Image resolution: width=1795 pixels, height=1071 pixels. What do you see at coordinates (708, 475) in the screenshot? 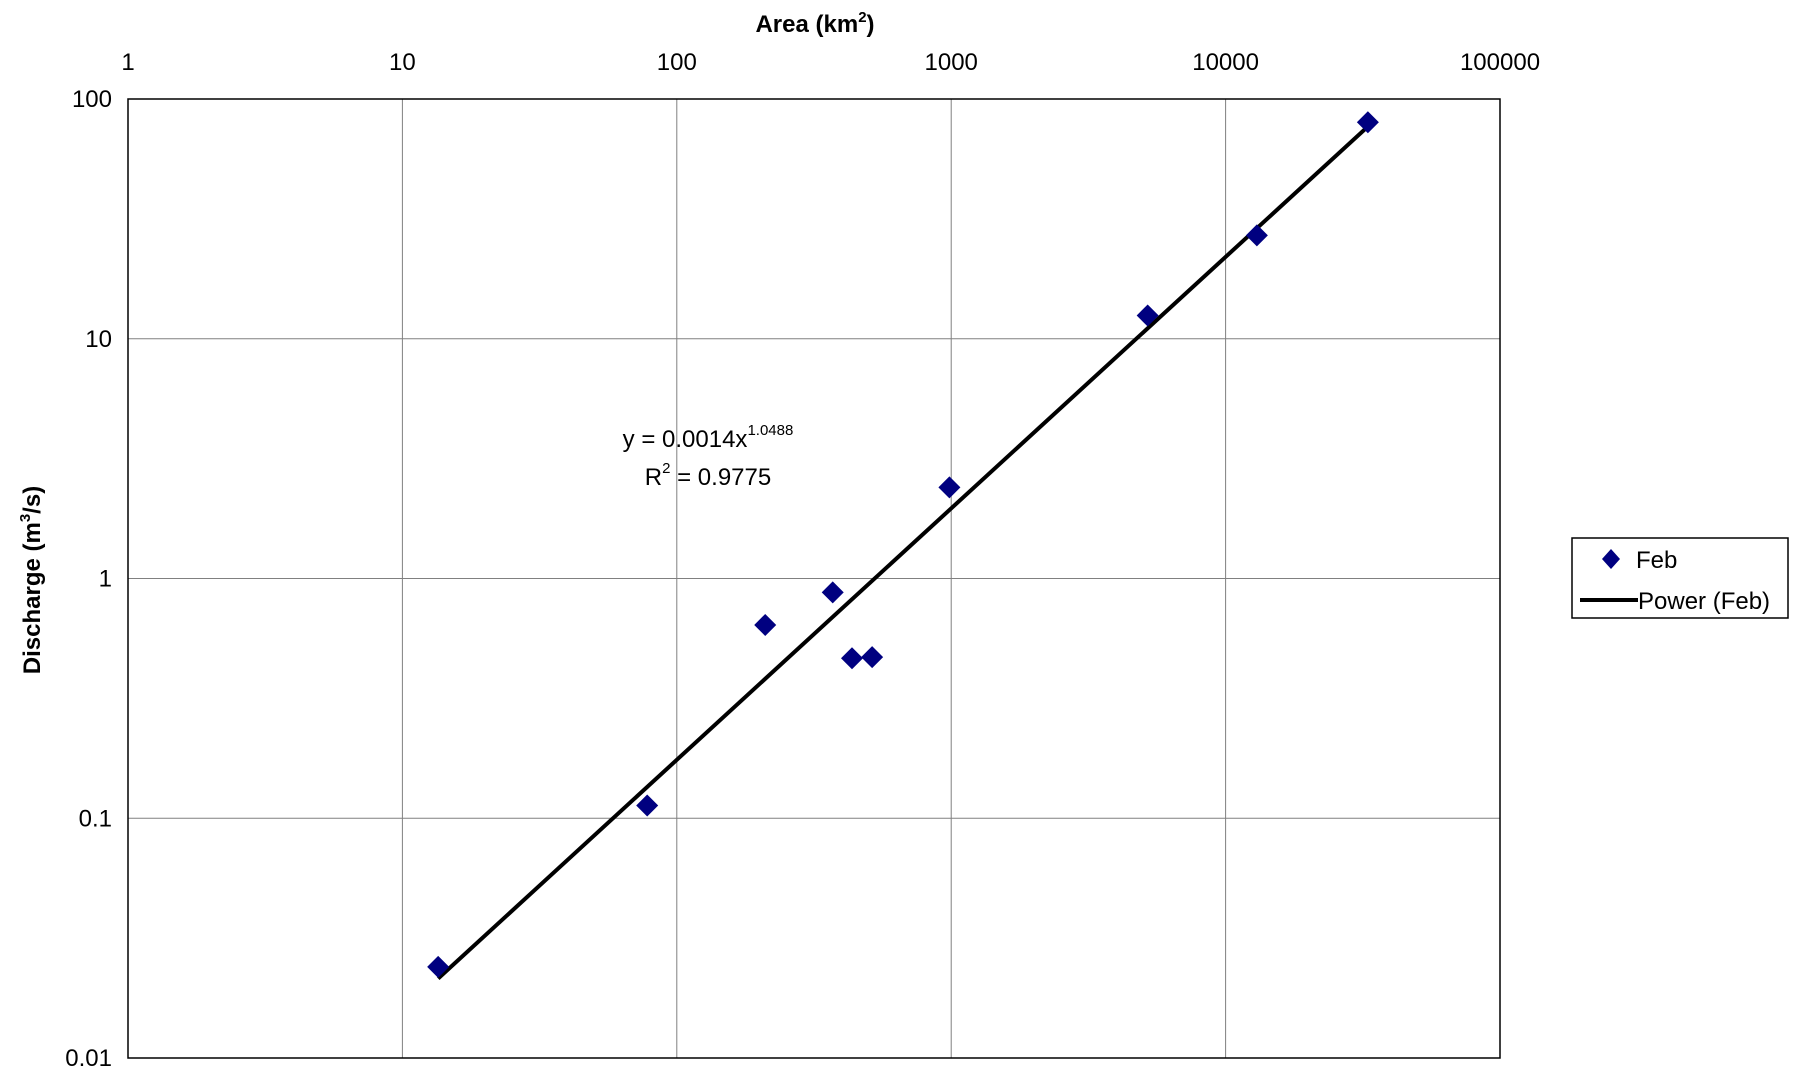
I see `trendline-r-squared: R2 = 0.9775` at bounding box center [708, 475].